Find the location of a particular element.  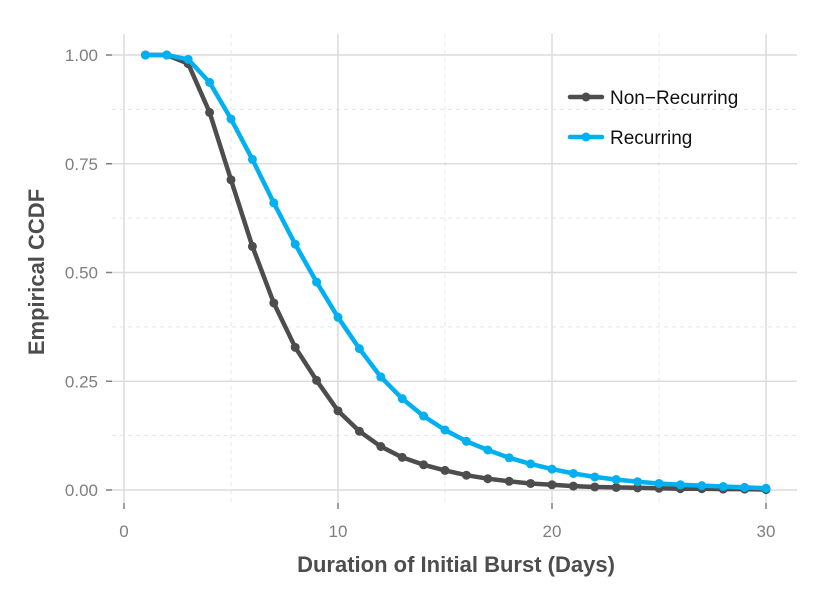

y-tick-label: 0.25 is located at coordinates (81, 381).